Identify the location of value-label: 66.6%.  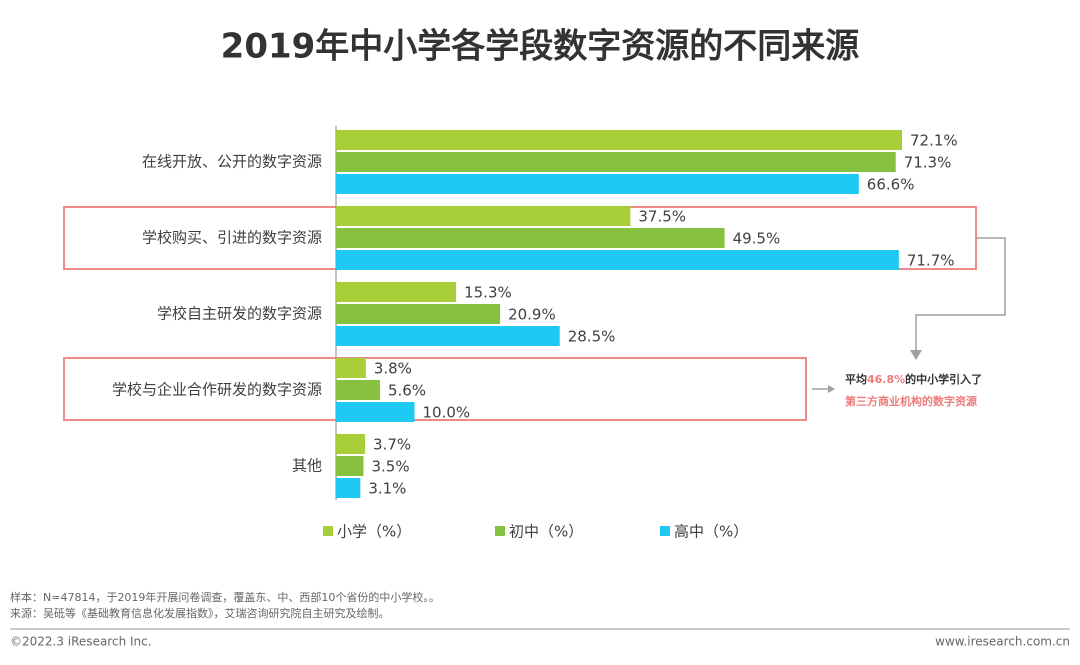
(891, 185).